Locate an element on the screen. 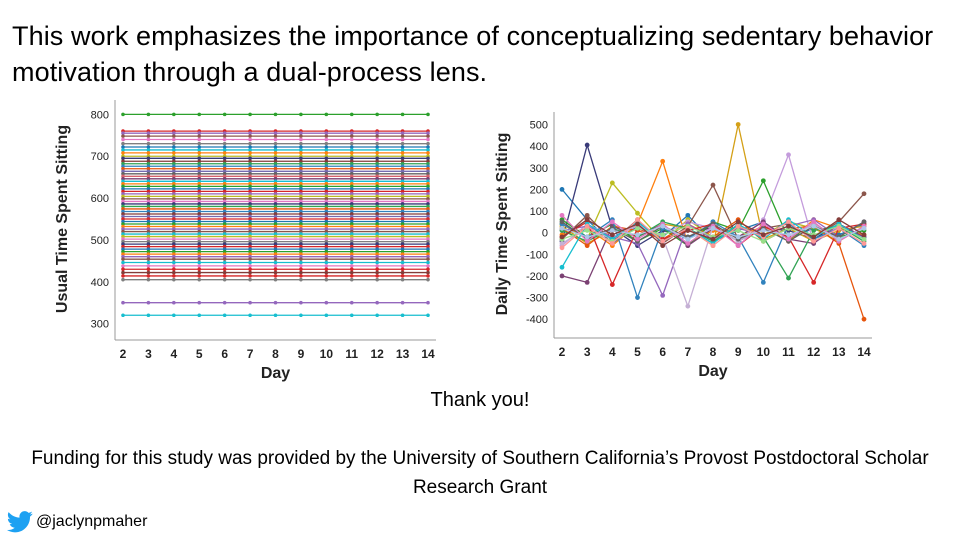  x-axis-label: Day is located at coordinates (712, 371).